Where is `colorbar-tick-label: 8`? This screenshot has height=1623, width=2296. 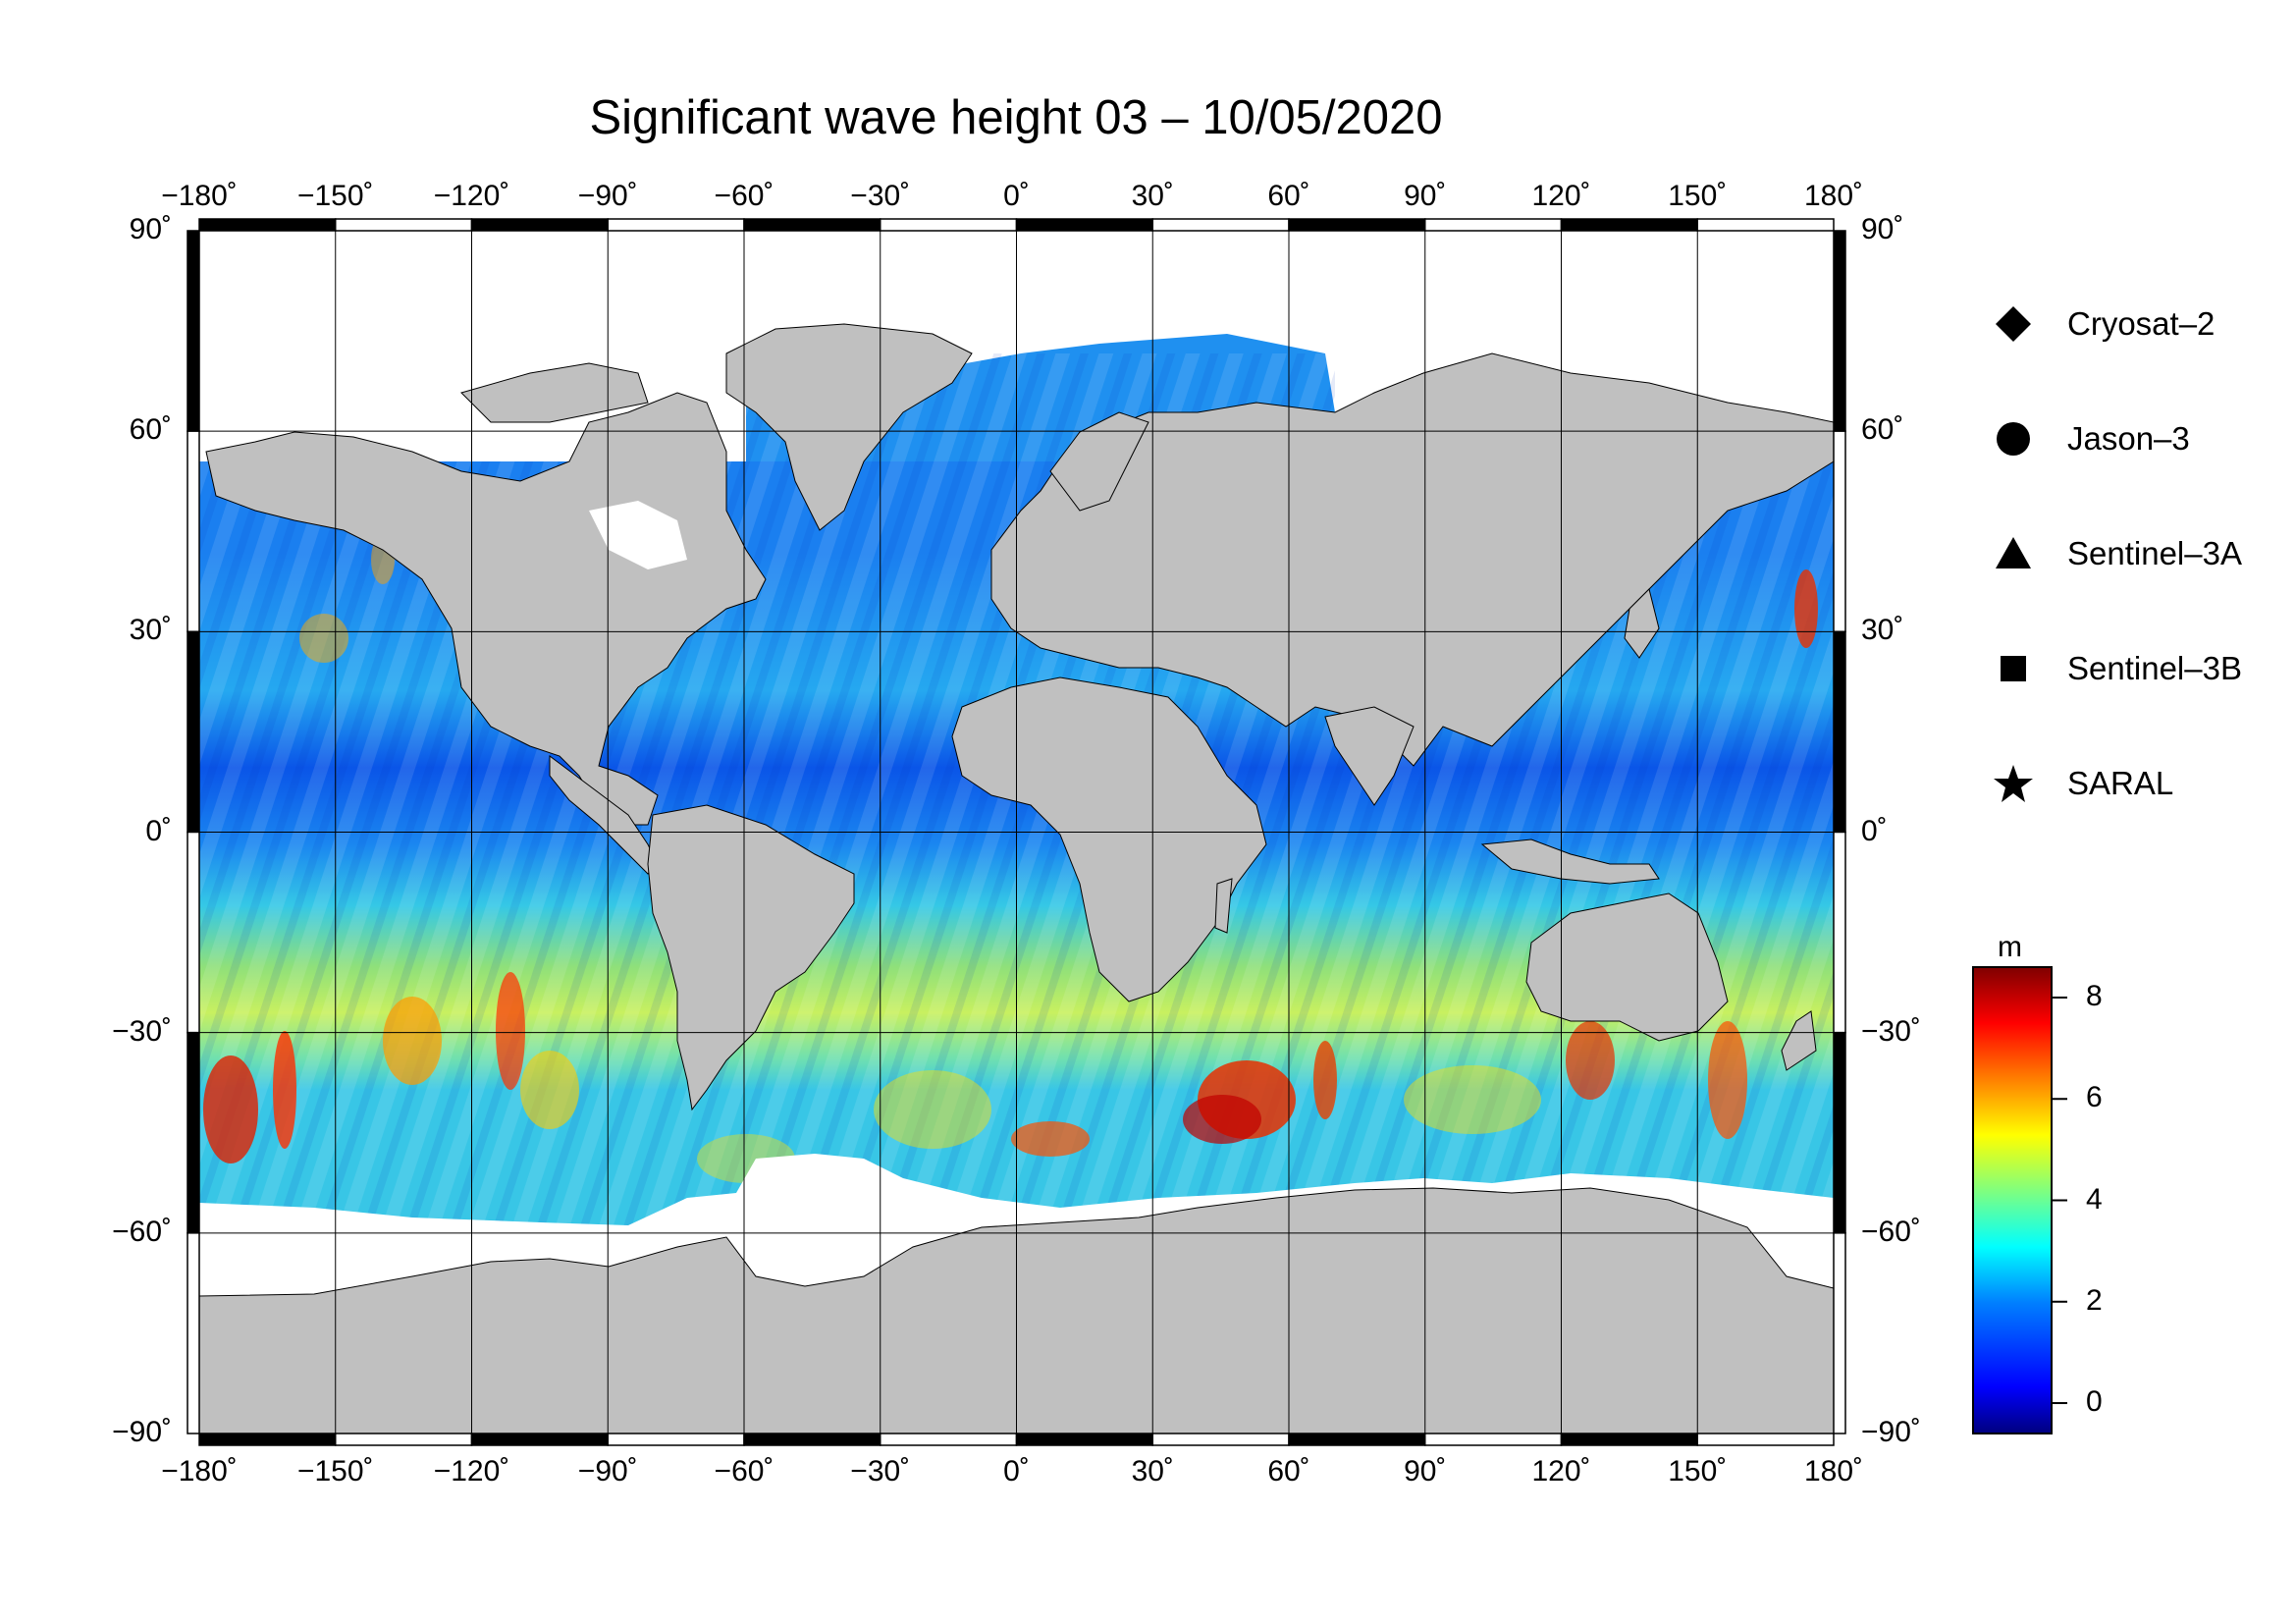
colorbar-tick-label: 8 is located at coordinates (2094, 995).